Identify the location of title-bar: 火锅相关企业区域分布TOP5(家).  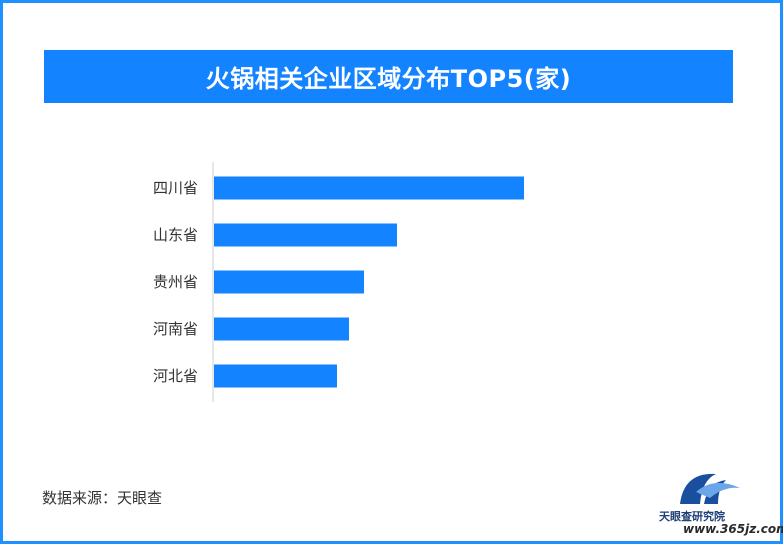
(388, 76).